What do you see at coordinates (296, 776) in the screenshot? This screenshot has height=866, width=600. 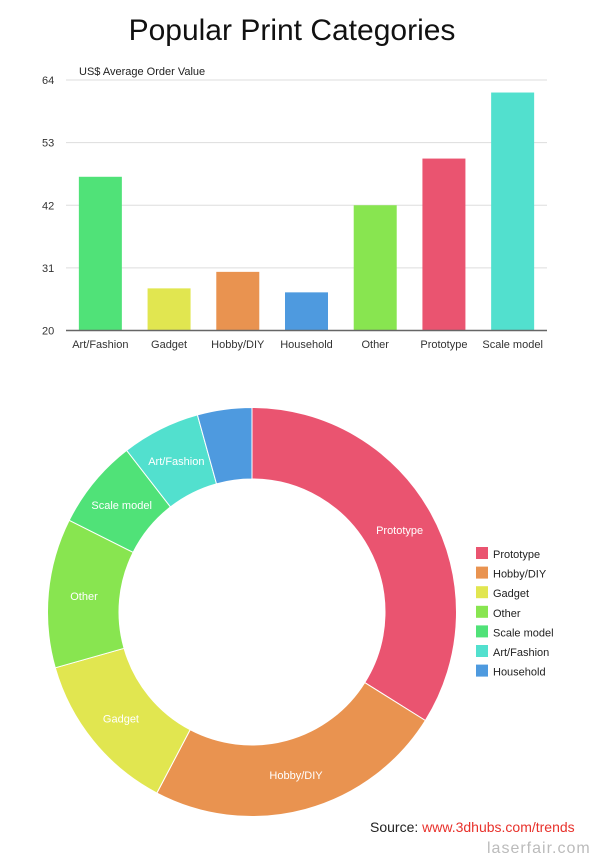 I see `slice-label: Hobby/DIY` at bounding box center [296, 776].